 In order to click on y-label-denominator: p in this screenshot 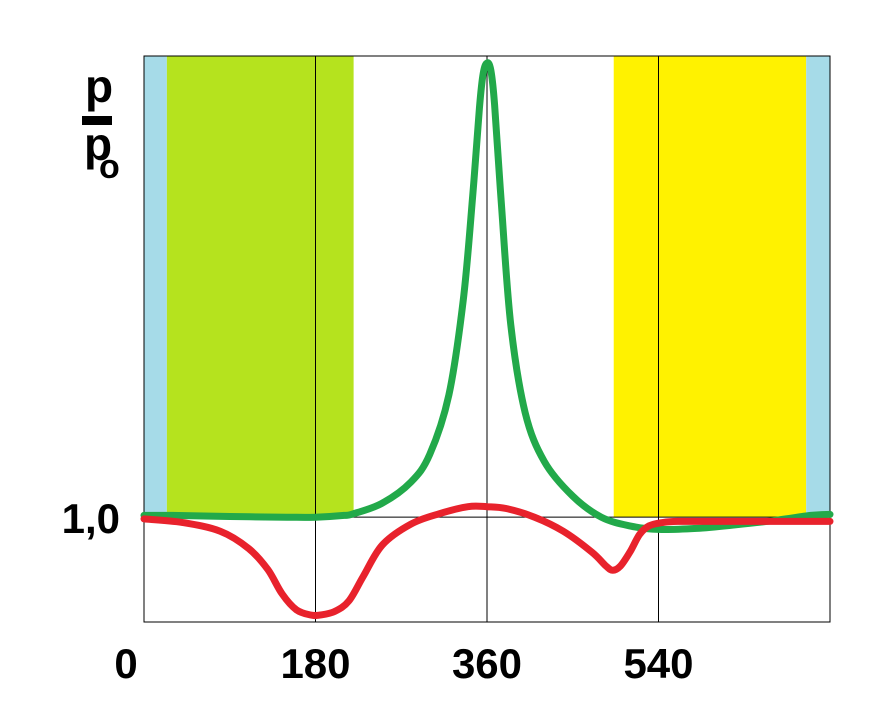, I will do `click(98, 144)`.